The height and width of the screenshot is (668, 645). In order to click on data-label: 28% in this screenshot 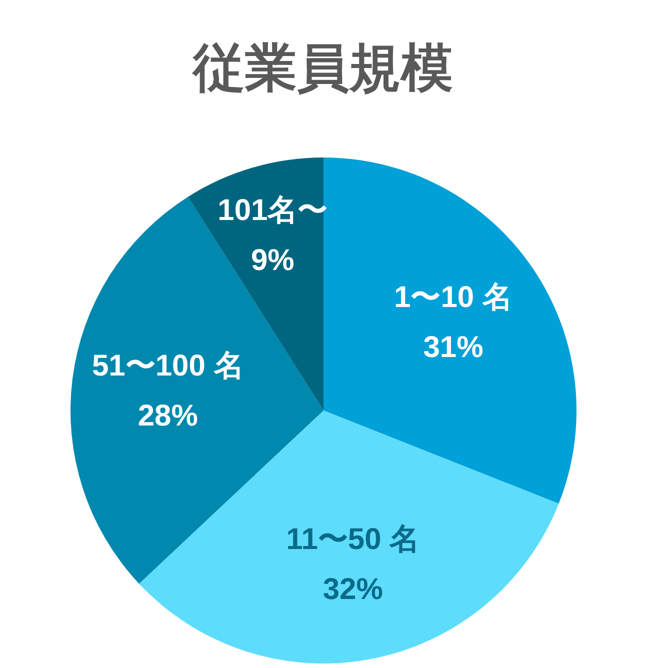, I will do `click(168, 415)`.